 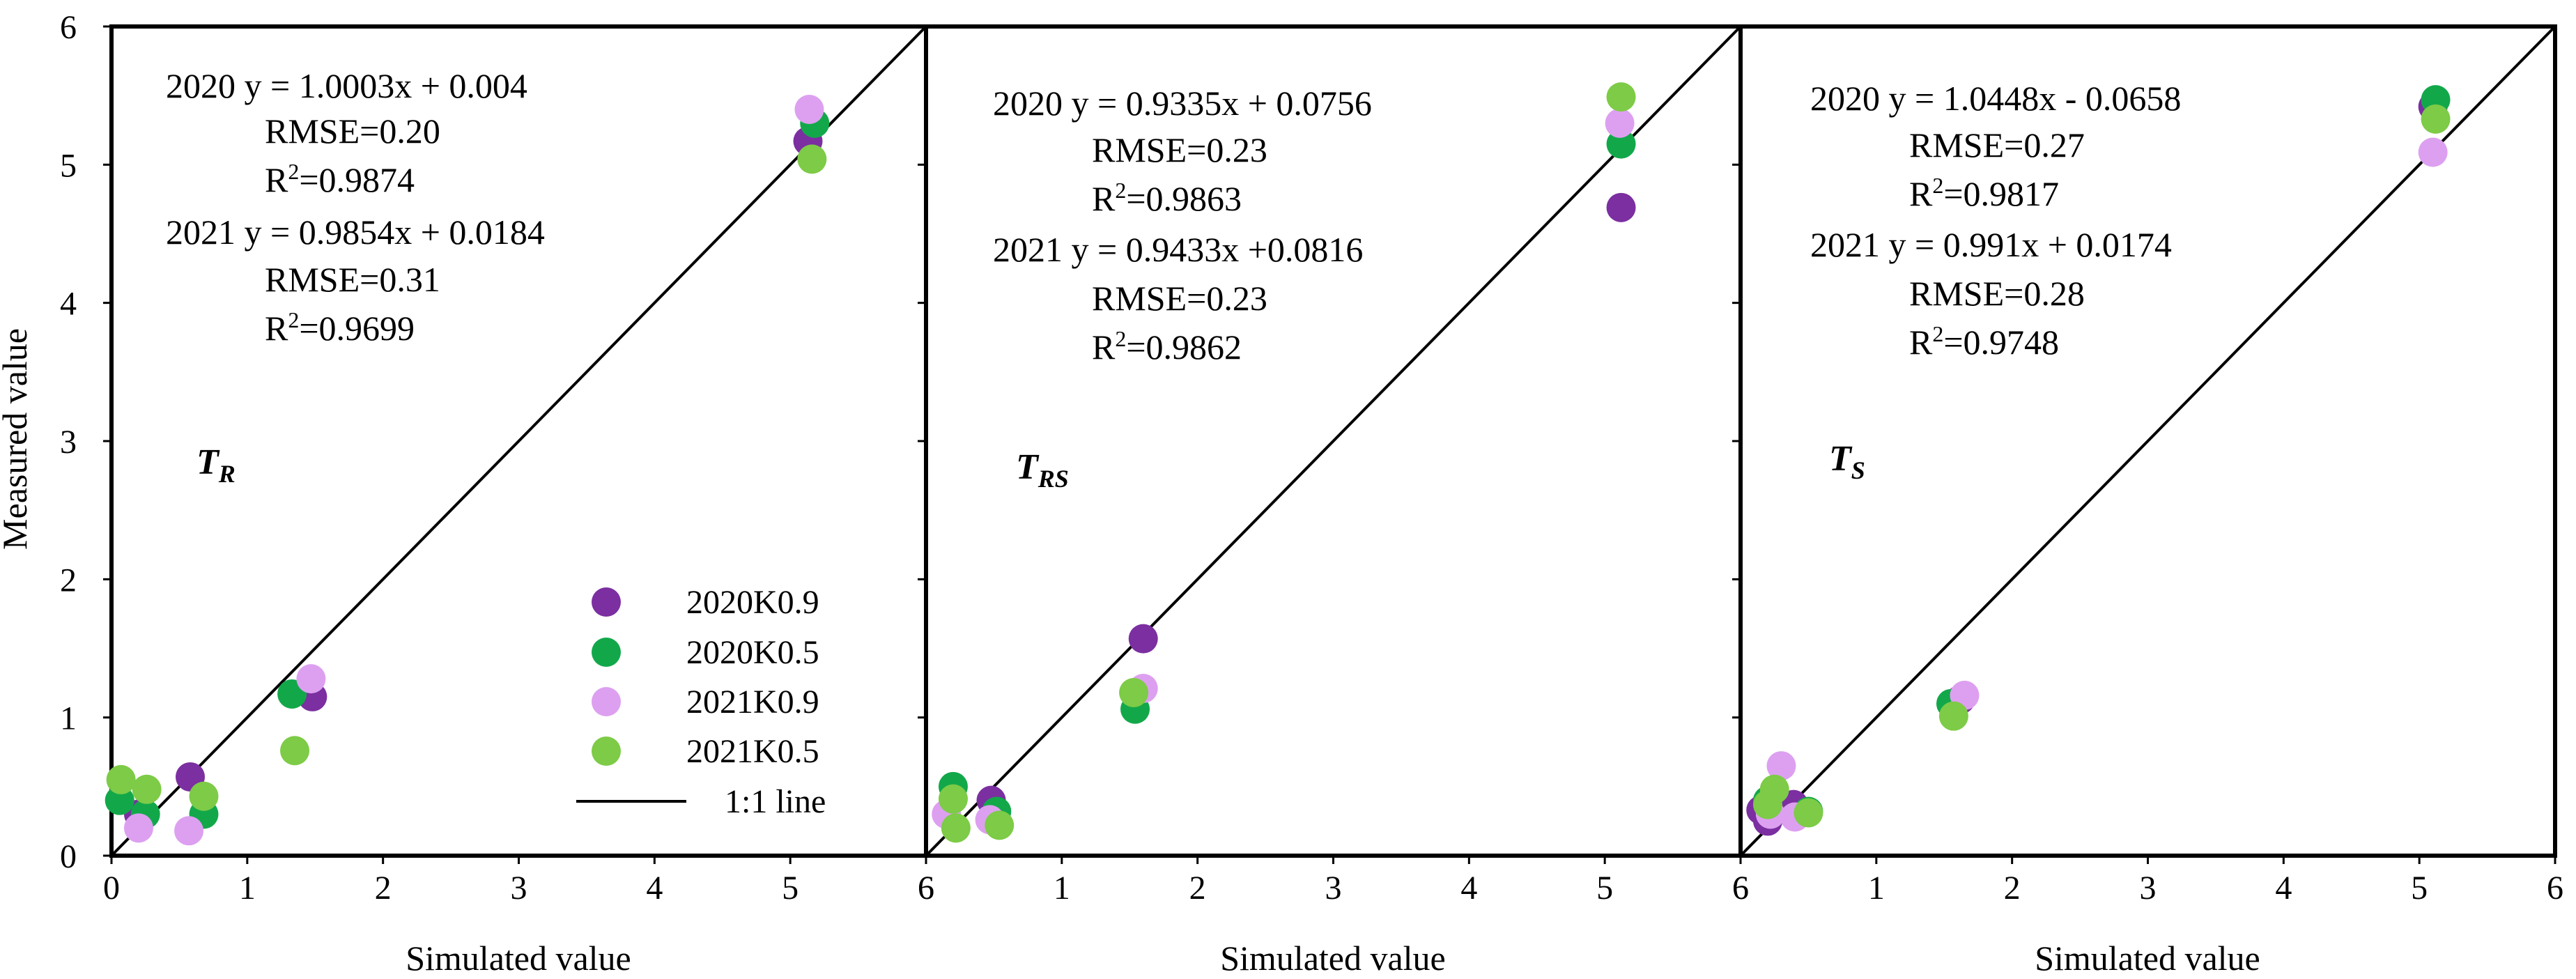 What do you see at coordinates (111, 888) in the screenshot?
I see `x-tick-label: 0` at bounding box center [111, 888].